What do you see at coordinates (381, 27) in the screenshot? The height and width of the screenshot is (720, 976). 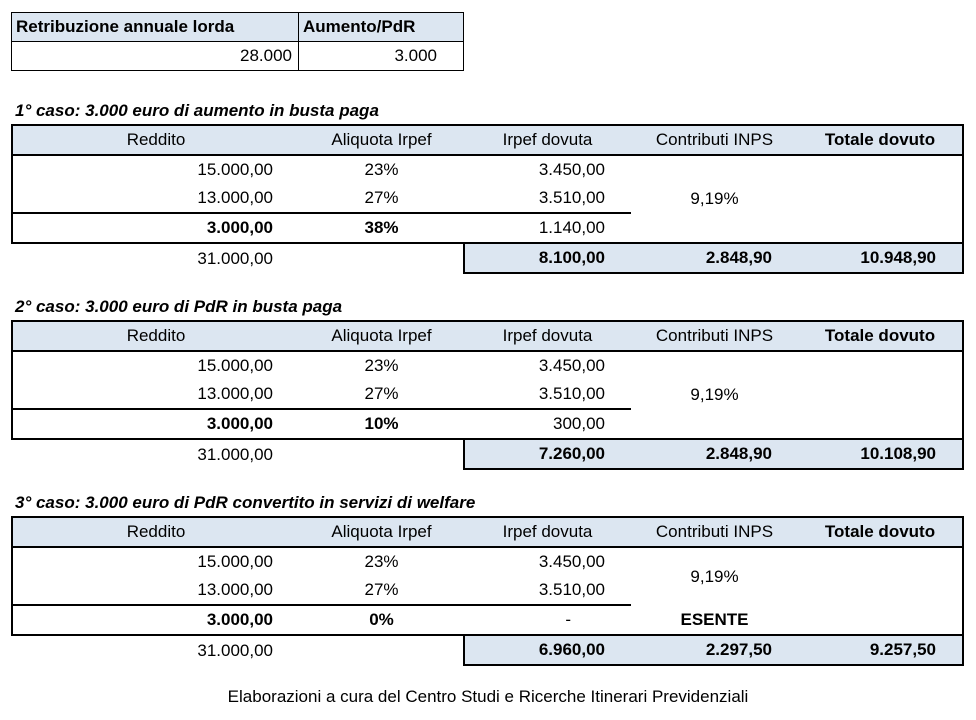 I see `increase-header: Aumento/PdR` at bounding box center [381, 27].